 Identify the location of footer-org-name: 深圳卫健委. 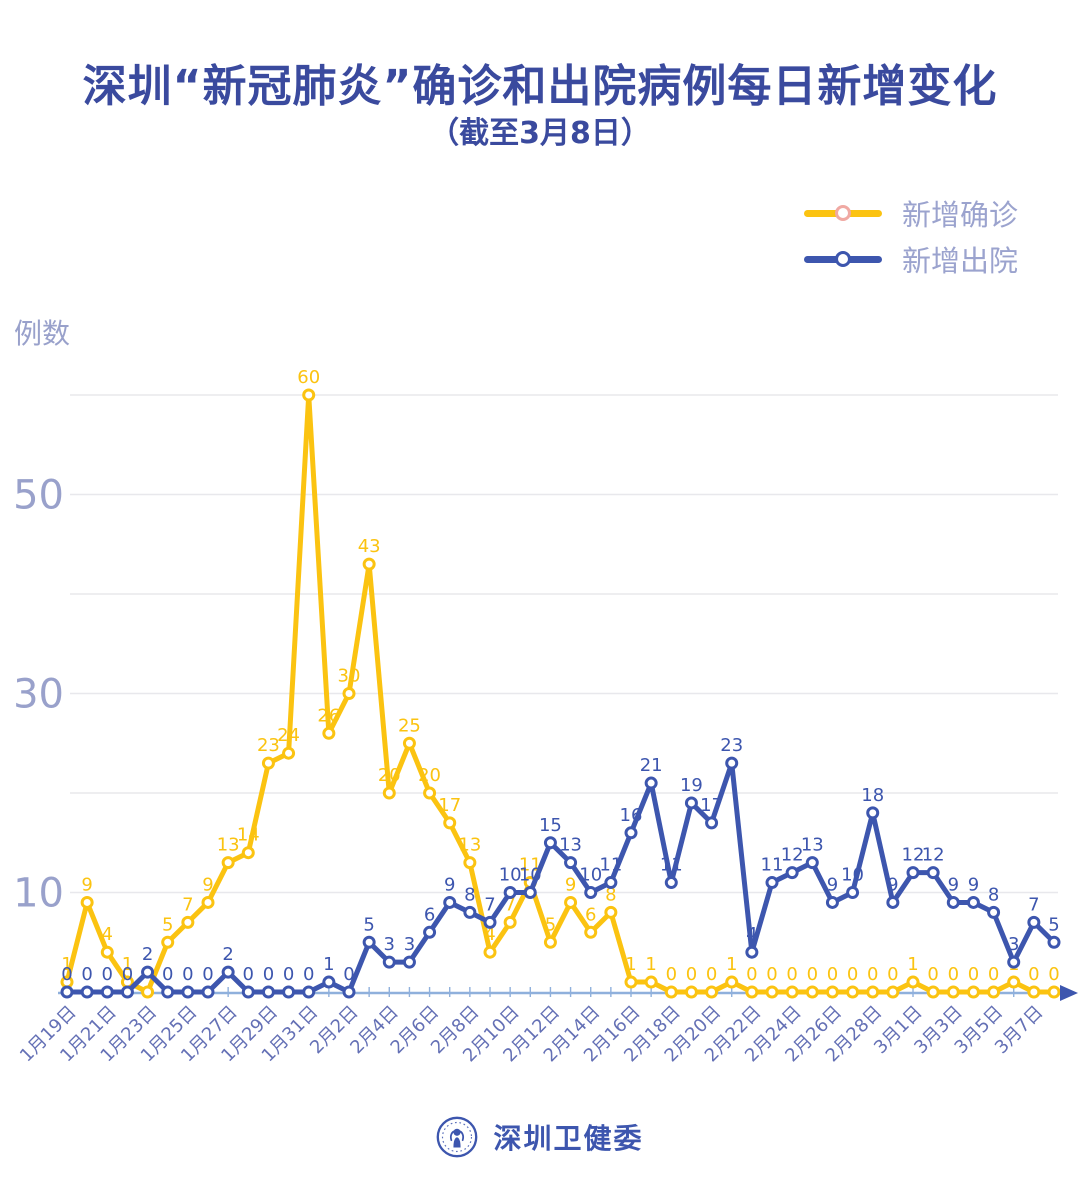
(568, 1138).